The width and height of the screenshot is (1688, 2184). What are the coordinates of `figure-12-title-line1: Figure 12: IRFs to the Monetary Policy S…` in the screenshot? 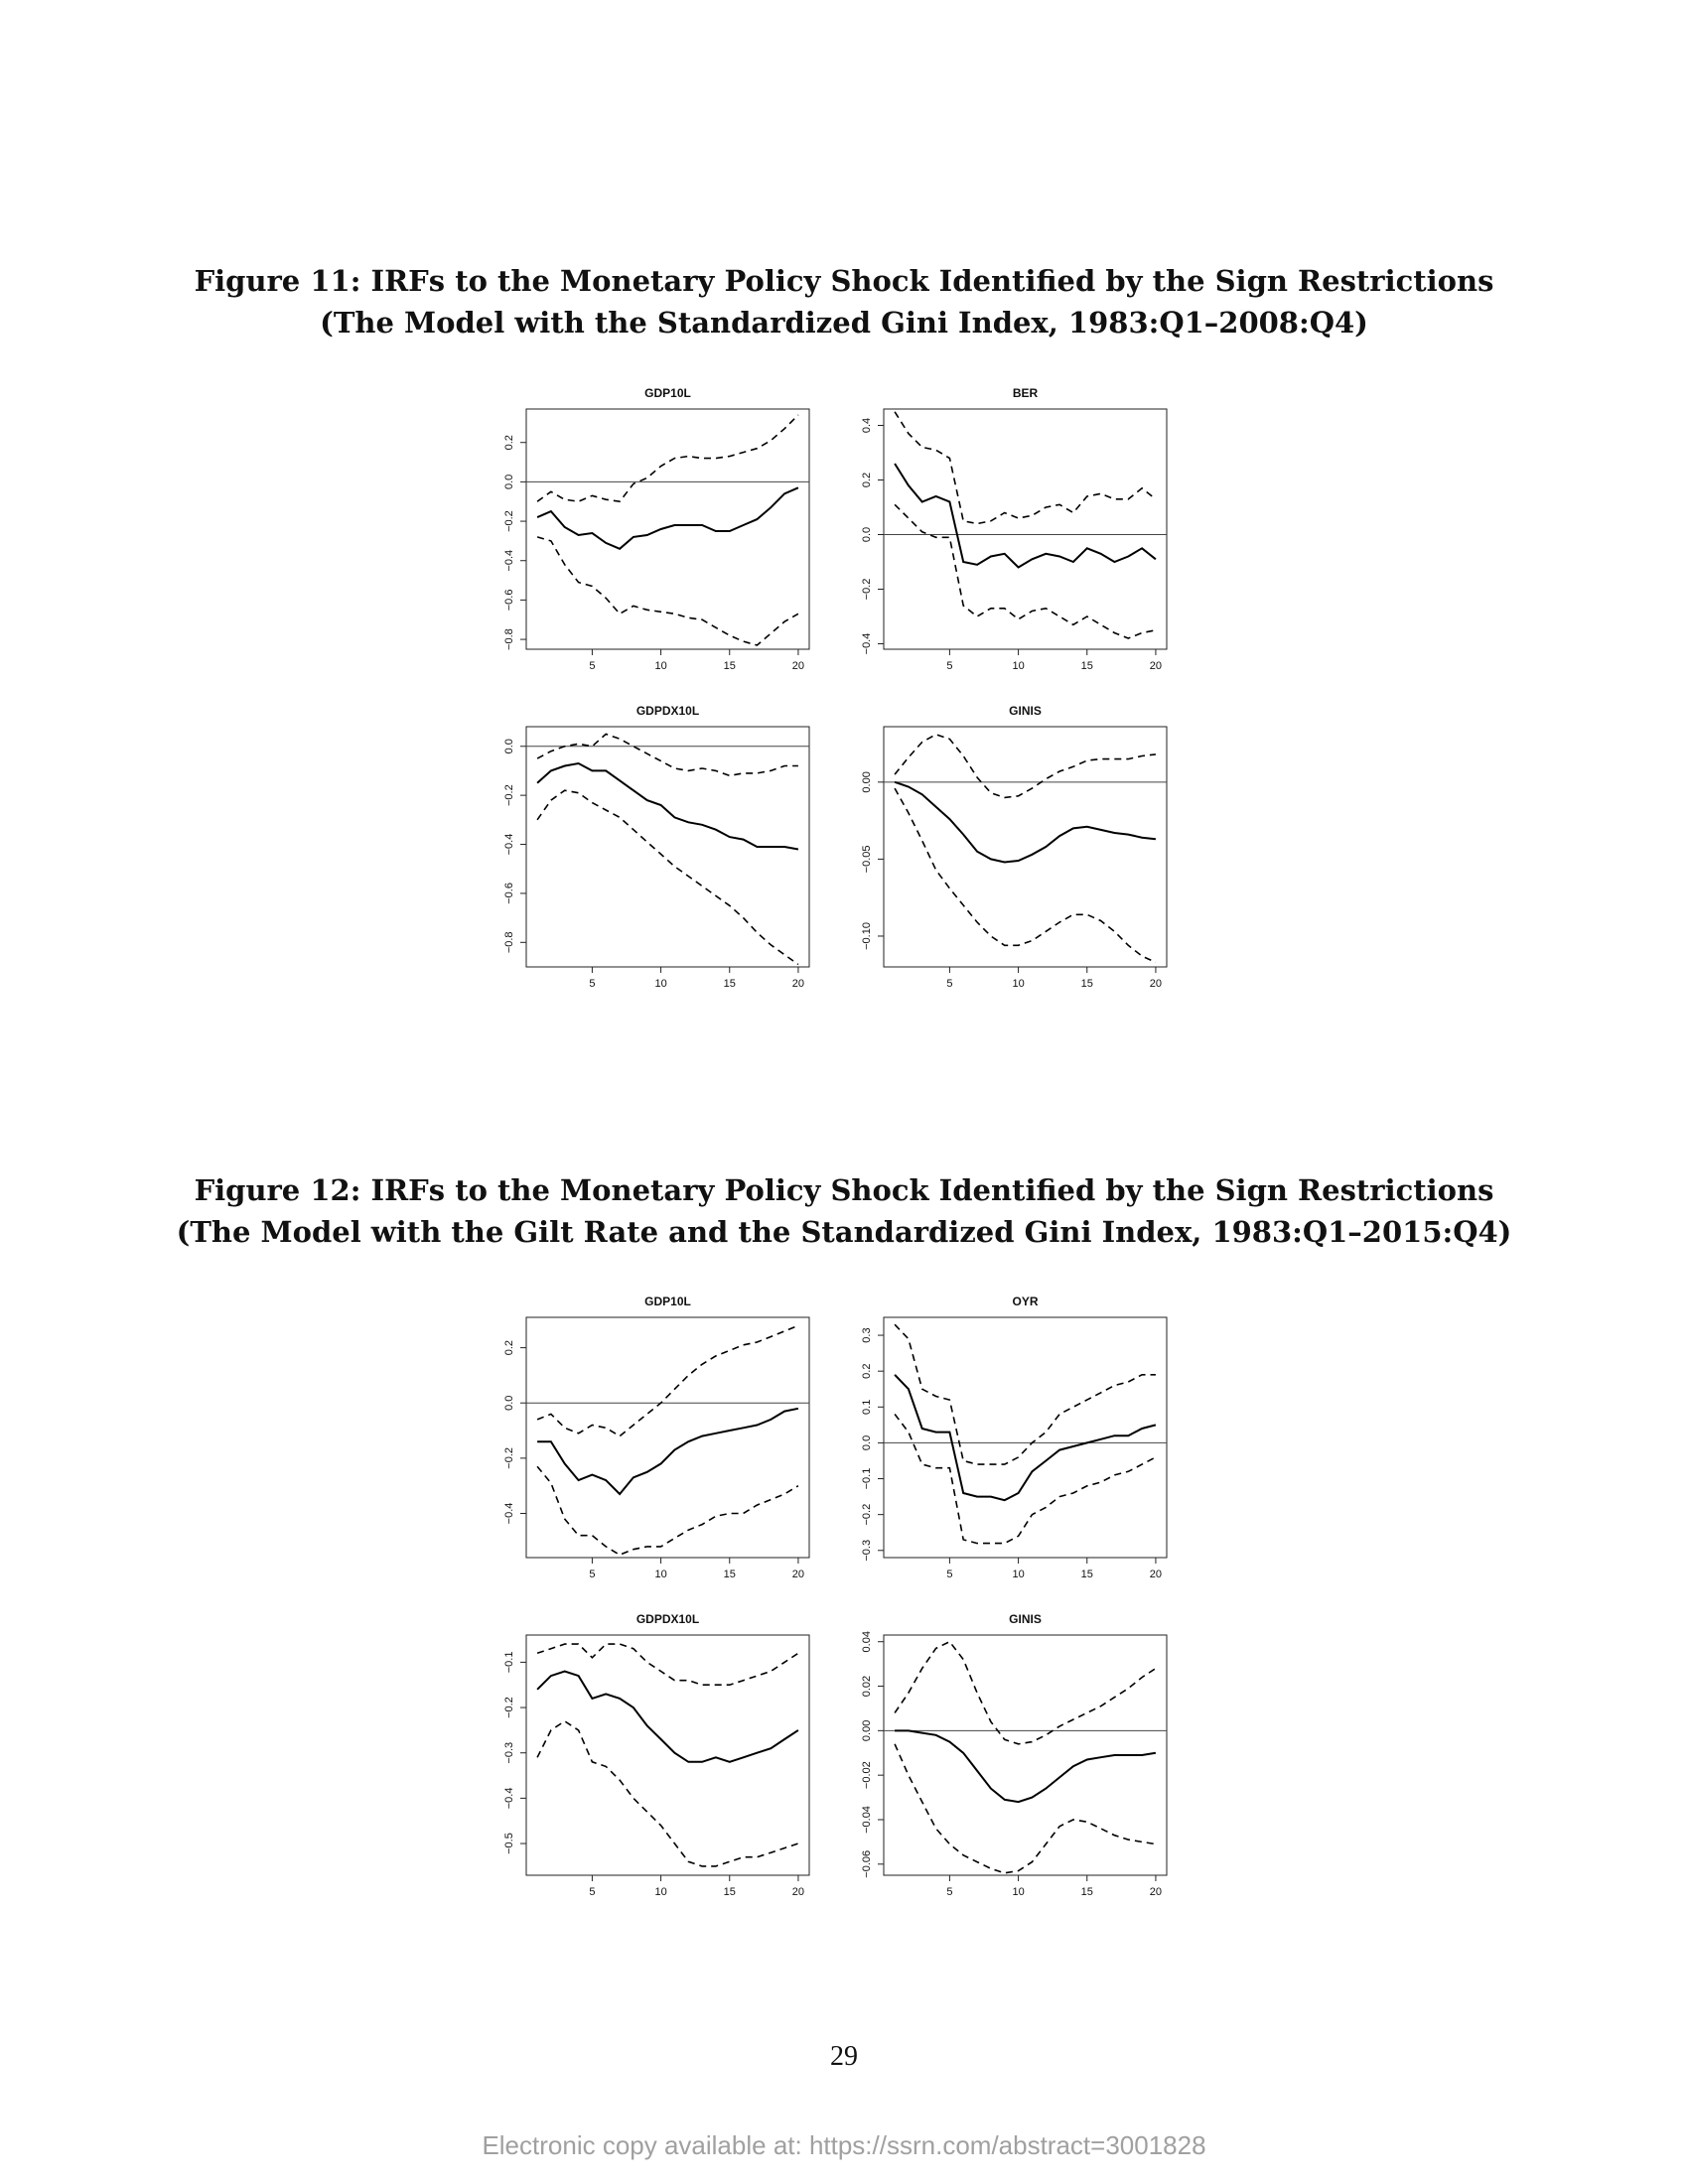 It's located at (844, 1190).